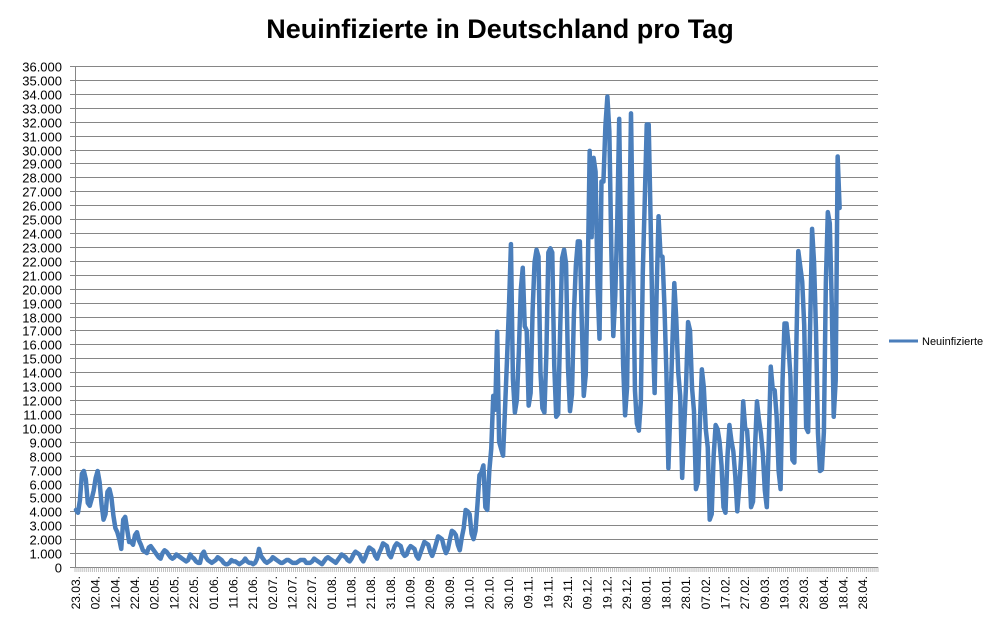 Image resolution: width=1002 pixels, height=644 pixels. I want to click on x-tick-label: 11.08., so click(352, 592).